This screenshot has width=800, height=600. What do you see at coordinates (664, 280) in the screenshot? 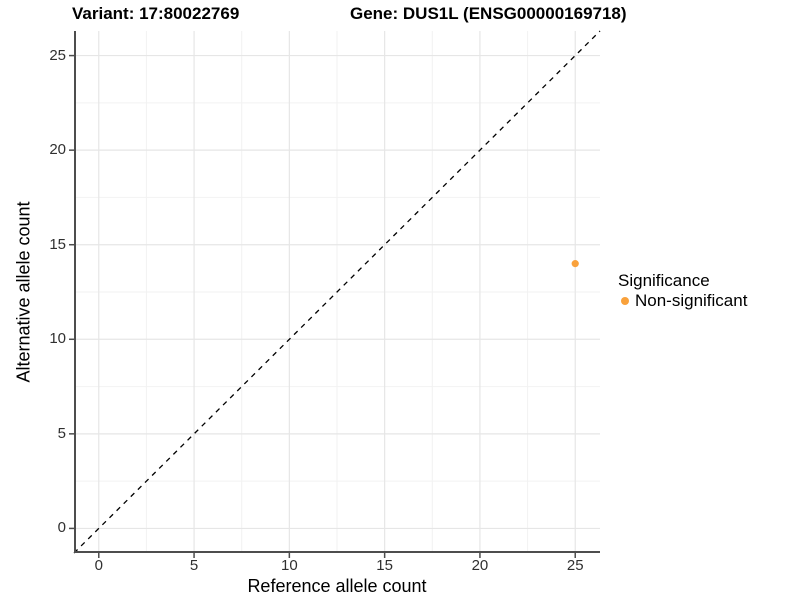
I see `legend-title: Significance` at bounding box center [664, 280].